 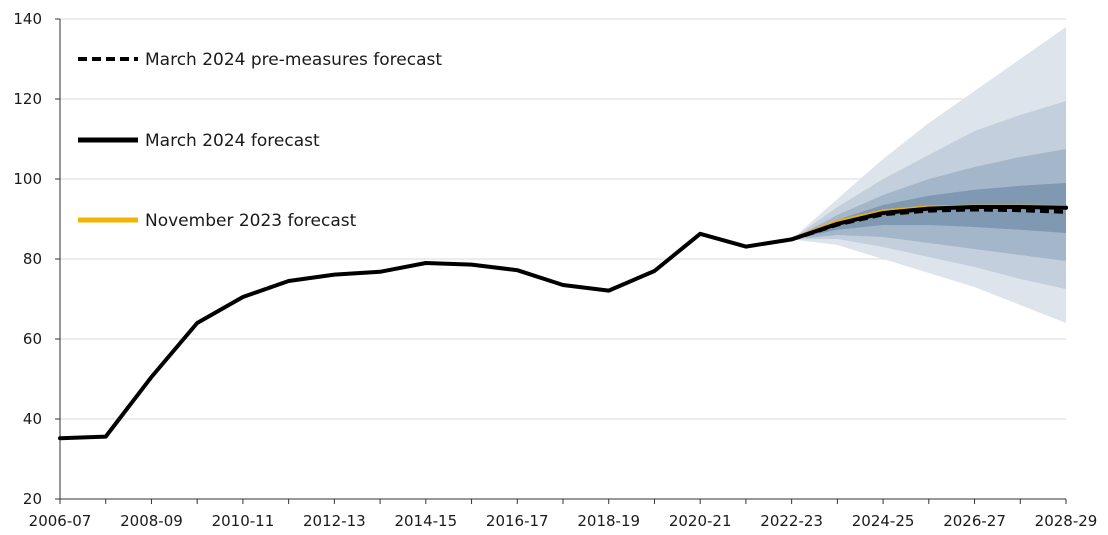 I want to click on legend-label-november-2023: November 2023 forecast, so click(x=251, y=221).